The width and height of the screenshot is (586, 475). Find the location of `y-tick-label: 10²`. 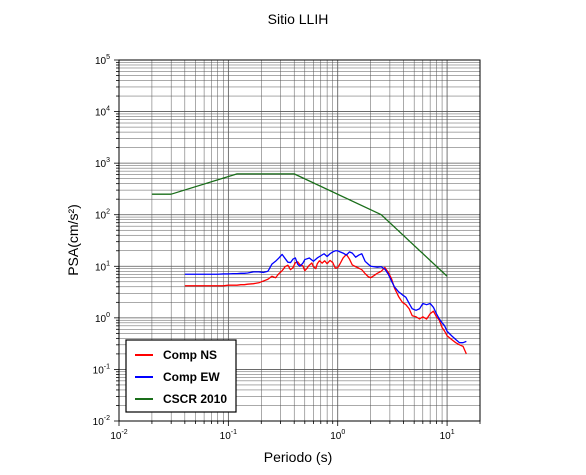

y-tick-label: 10² is located at coordinates (102, 215).